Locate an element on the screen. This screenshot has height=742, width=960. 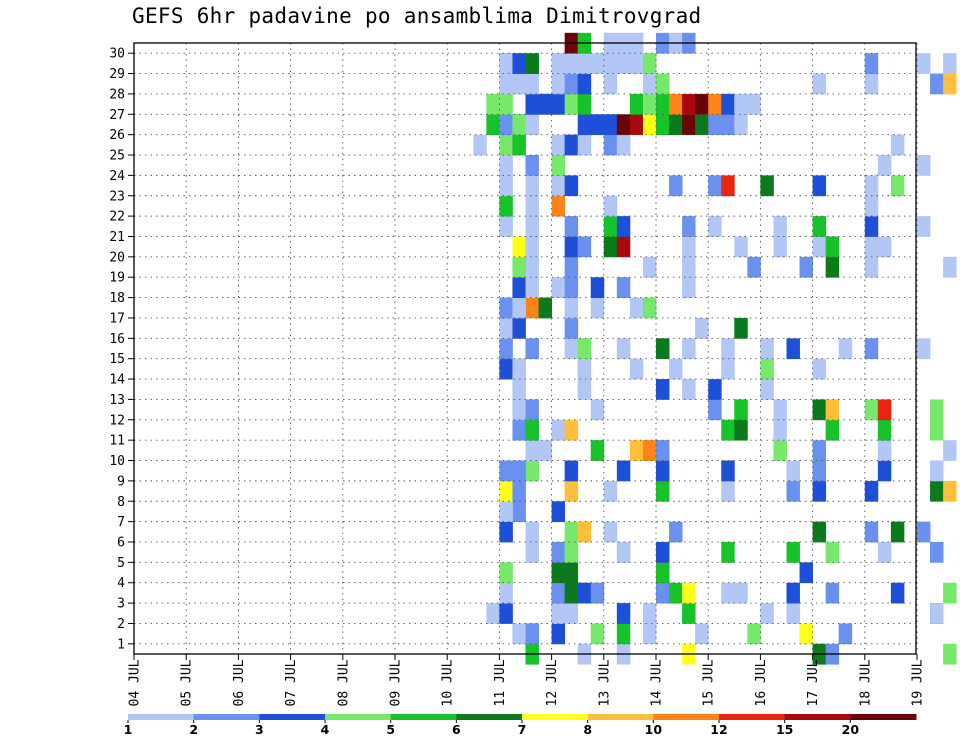
y-tick-label: 10 is located at coordinates (117, 461).